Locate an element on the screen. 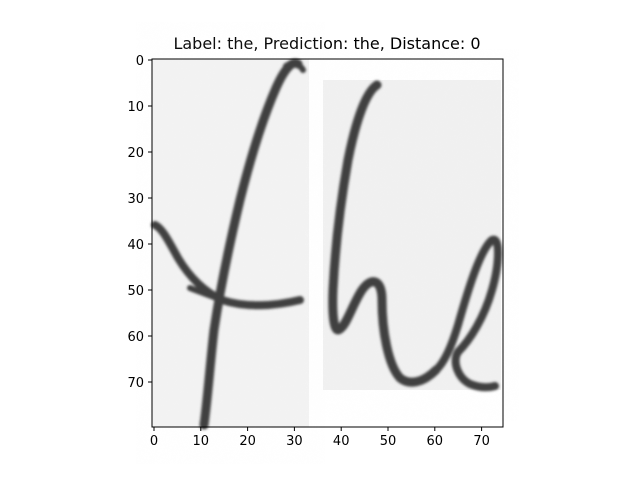 This screenshot has height=480, width=640. y-tick-label: 10 is located at coordinates (135, 107).